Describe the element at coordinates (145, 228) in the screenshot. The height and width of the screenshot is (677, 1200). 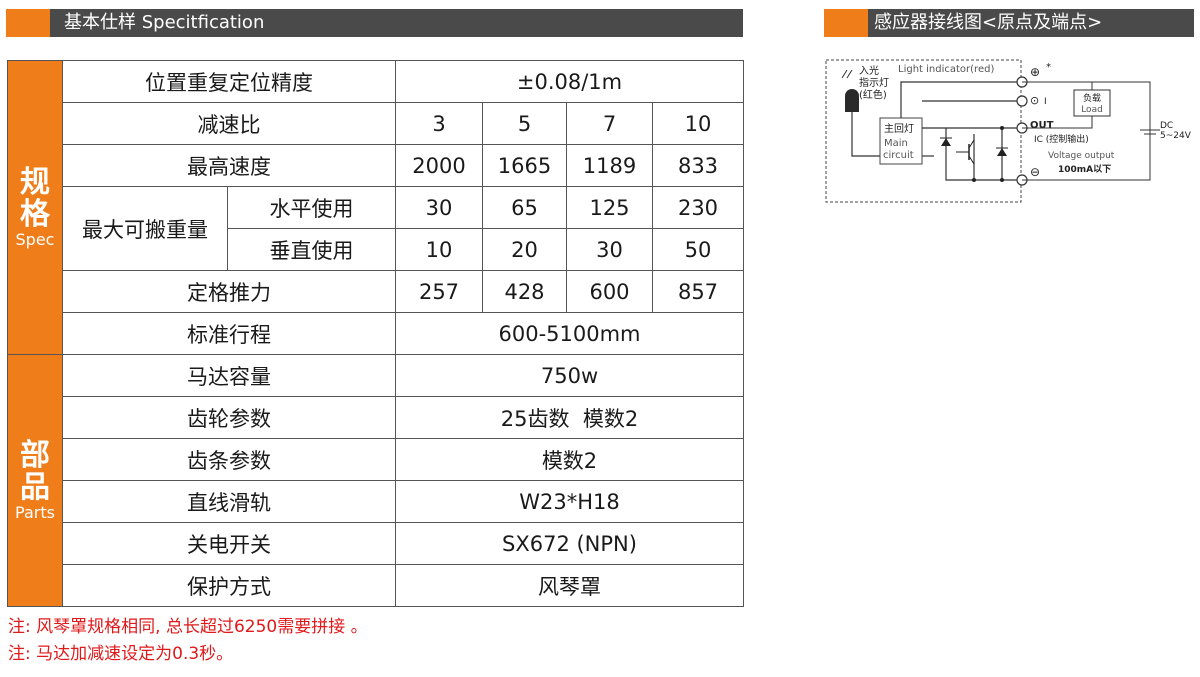
I see `row-label: 最大可搬重量` at that location.